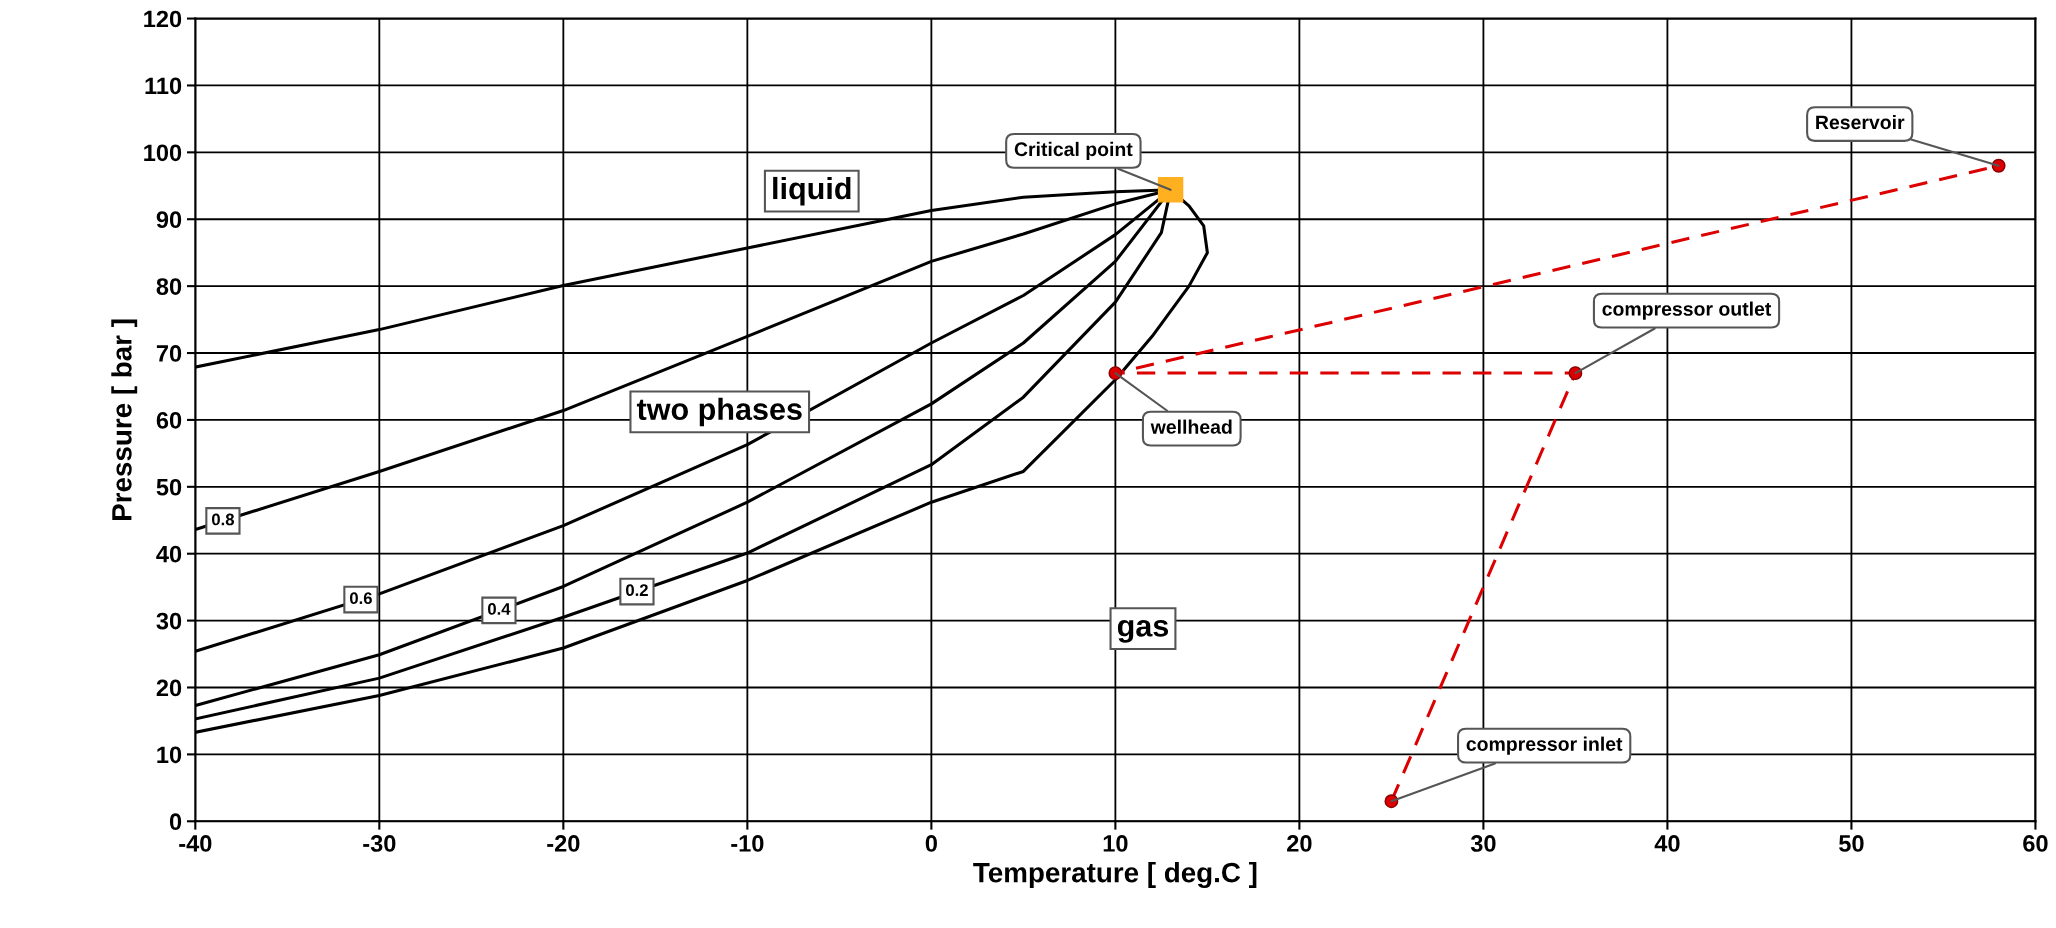 The image size is (2056, 928). What do you see at coordinates (812, 191) in the screenshot?
I see `annotation: liquid` at bounding box center [812, 191].